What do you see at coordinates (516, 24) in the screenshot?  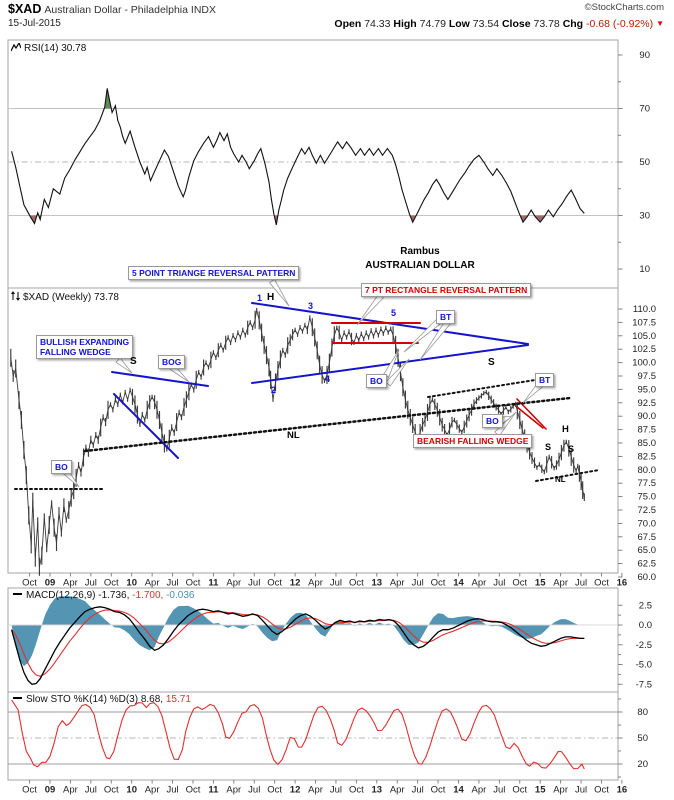 I see `close-label: Close` at bounding box center [516, 24].